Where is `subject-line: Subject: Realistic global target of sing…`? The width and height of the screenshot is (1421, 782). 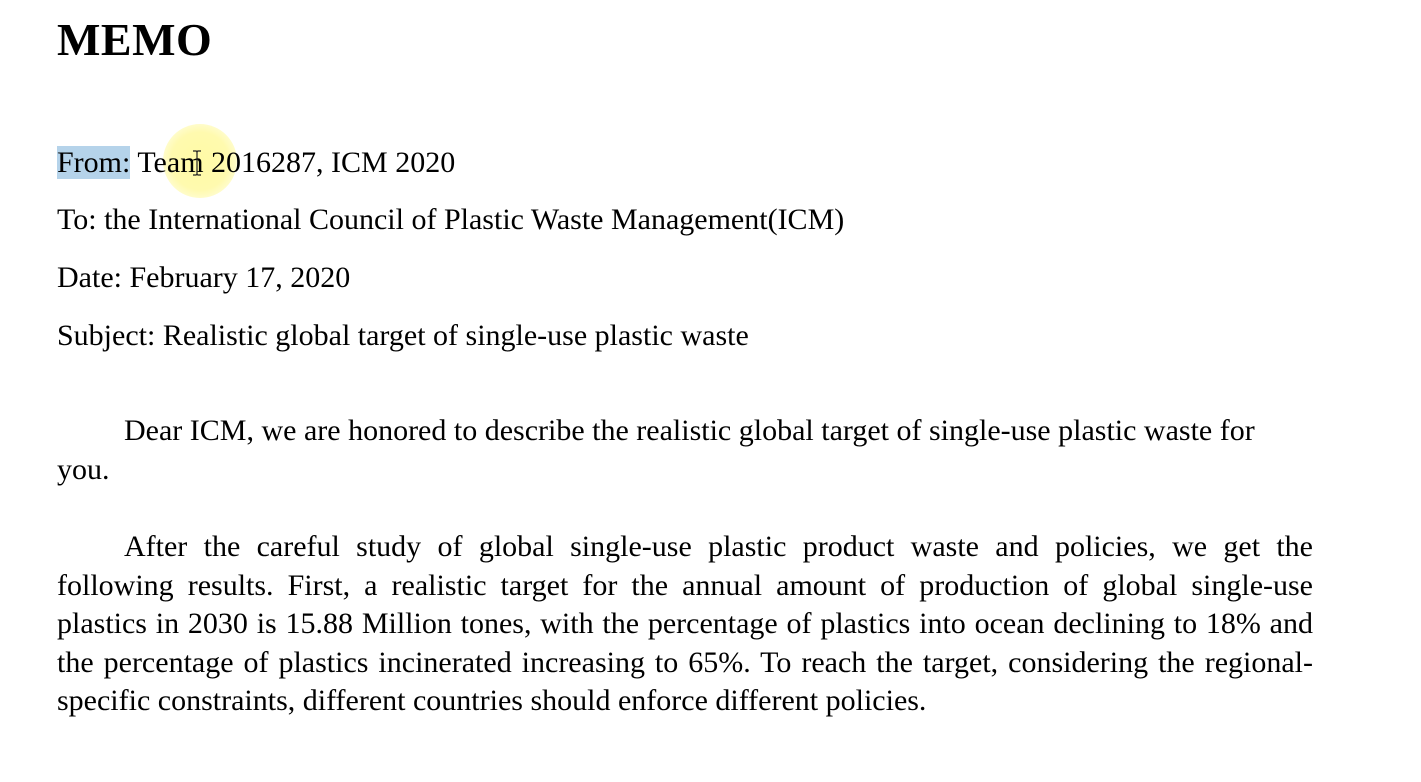
subject-line: Subject: Realistic global target of sing… is located at coordinates (403, 335).